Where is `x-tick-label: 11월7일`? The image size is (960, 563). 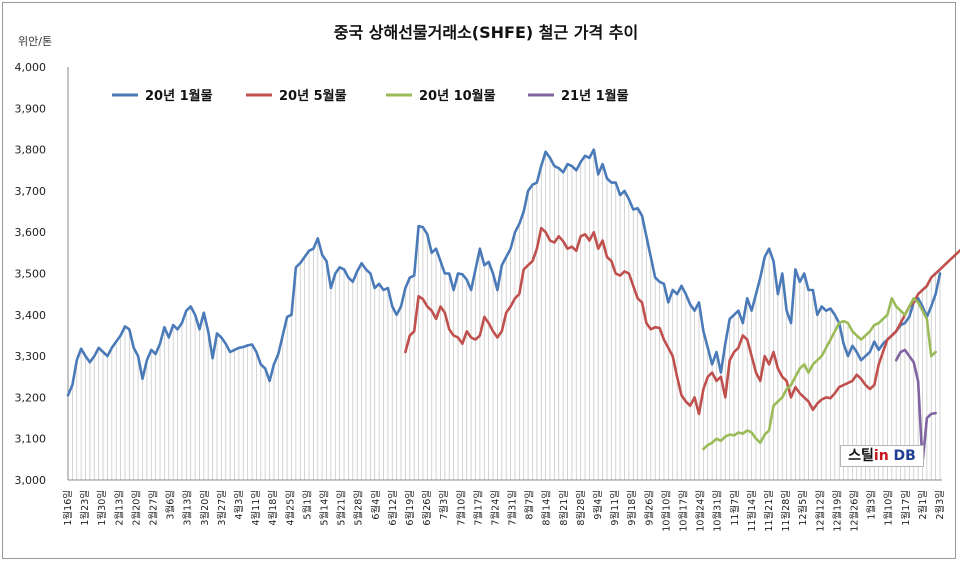
x-tick-label: 11월7일 is located at coordinates (735, 508).